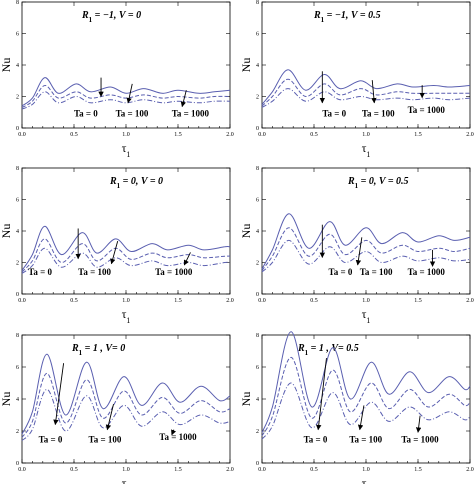 This screenshot has width=474, height=484. Describe the element at coordinates (111, 17) in the screenshot. I see `panel-title: R1 = −1, V = 0` at that location.